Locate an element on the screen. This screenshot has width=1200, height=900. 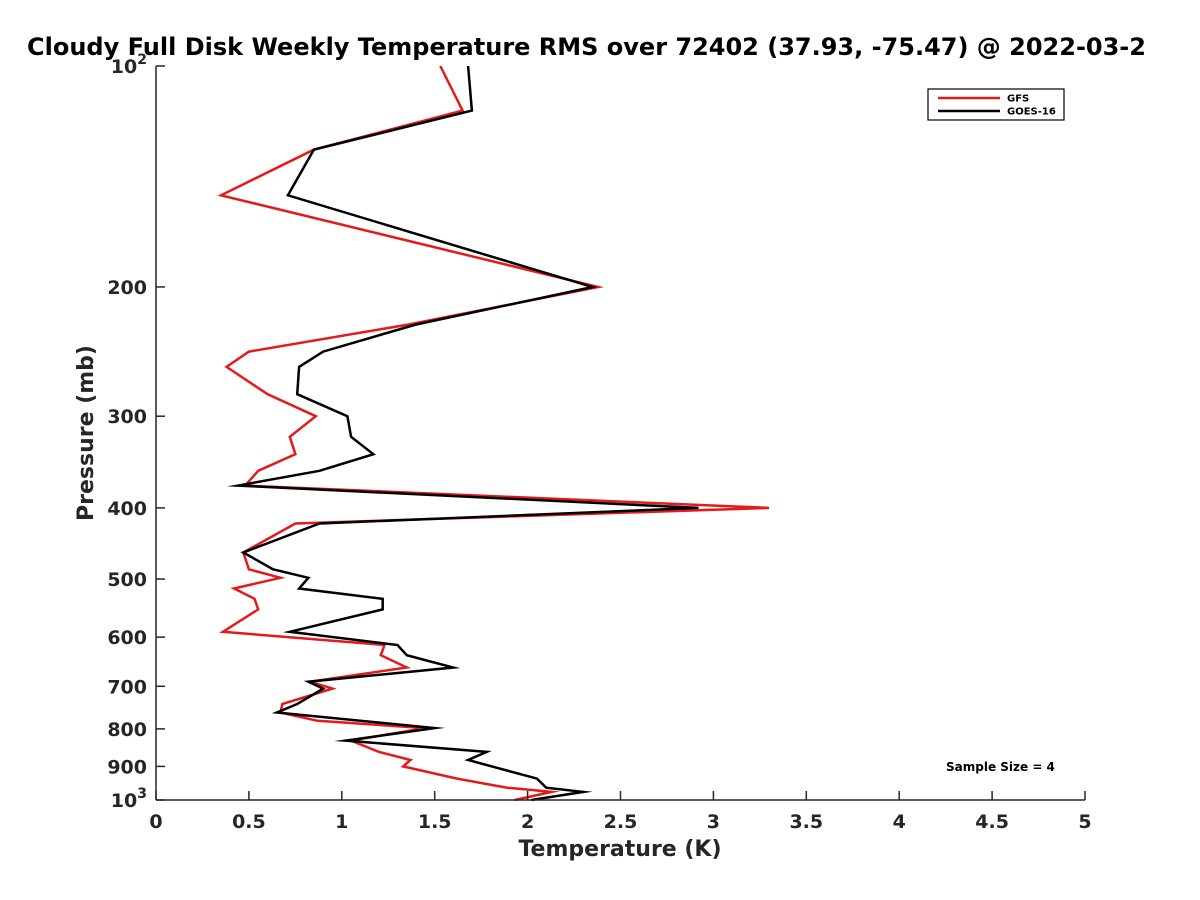
y-tick-label: 300 is located at coordinates (127, 417).